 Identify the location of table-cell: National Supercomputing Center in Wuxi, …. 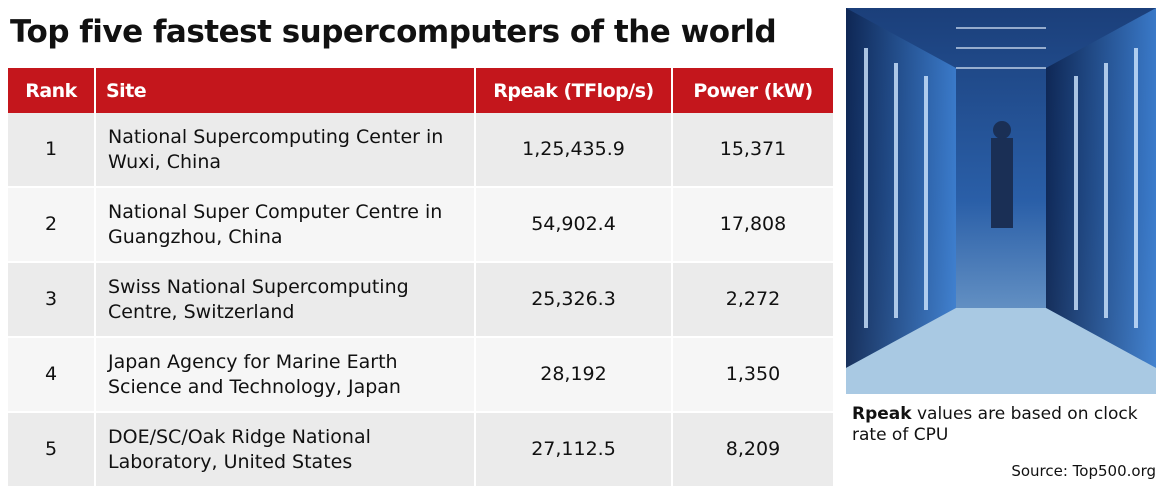
(285, 150).